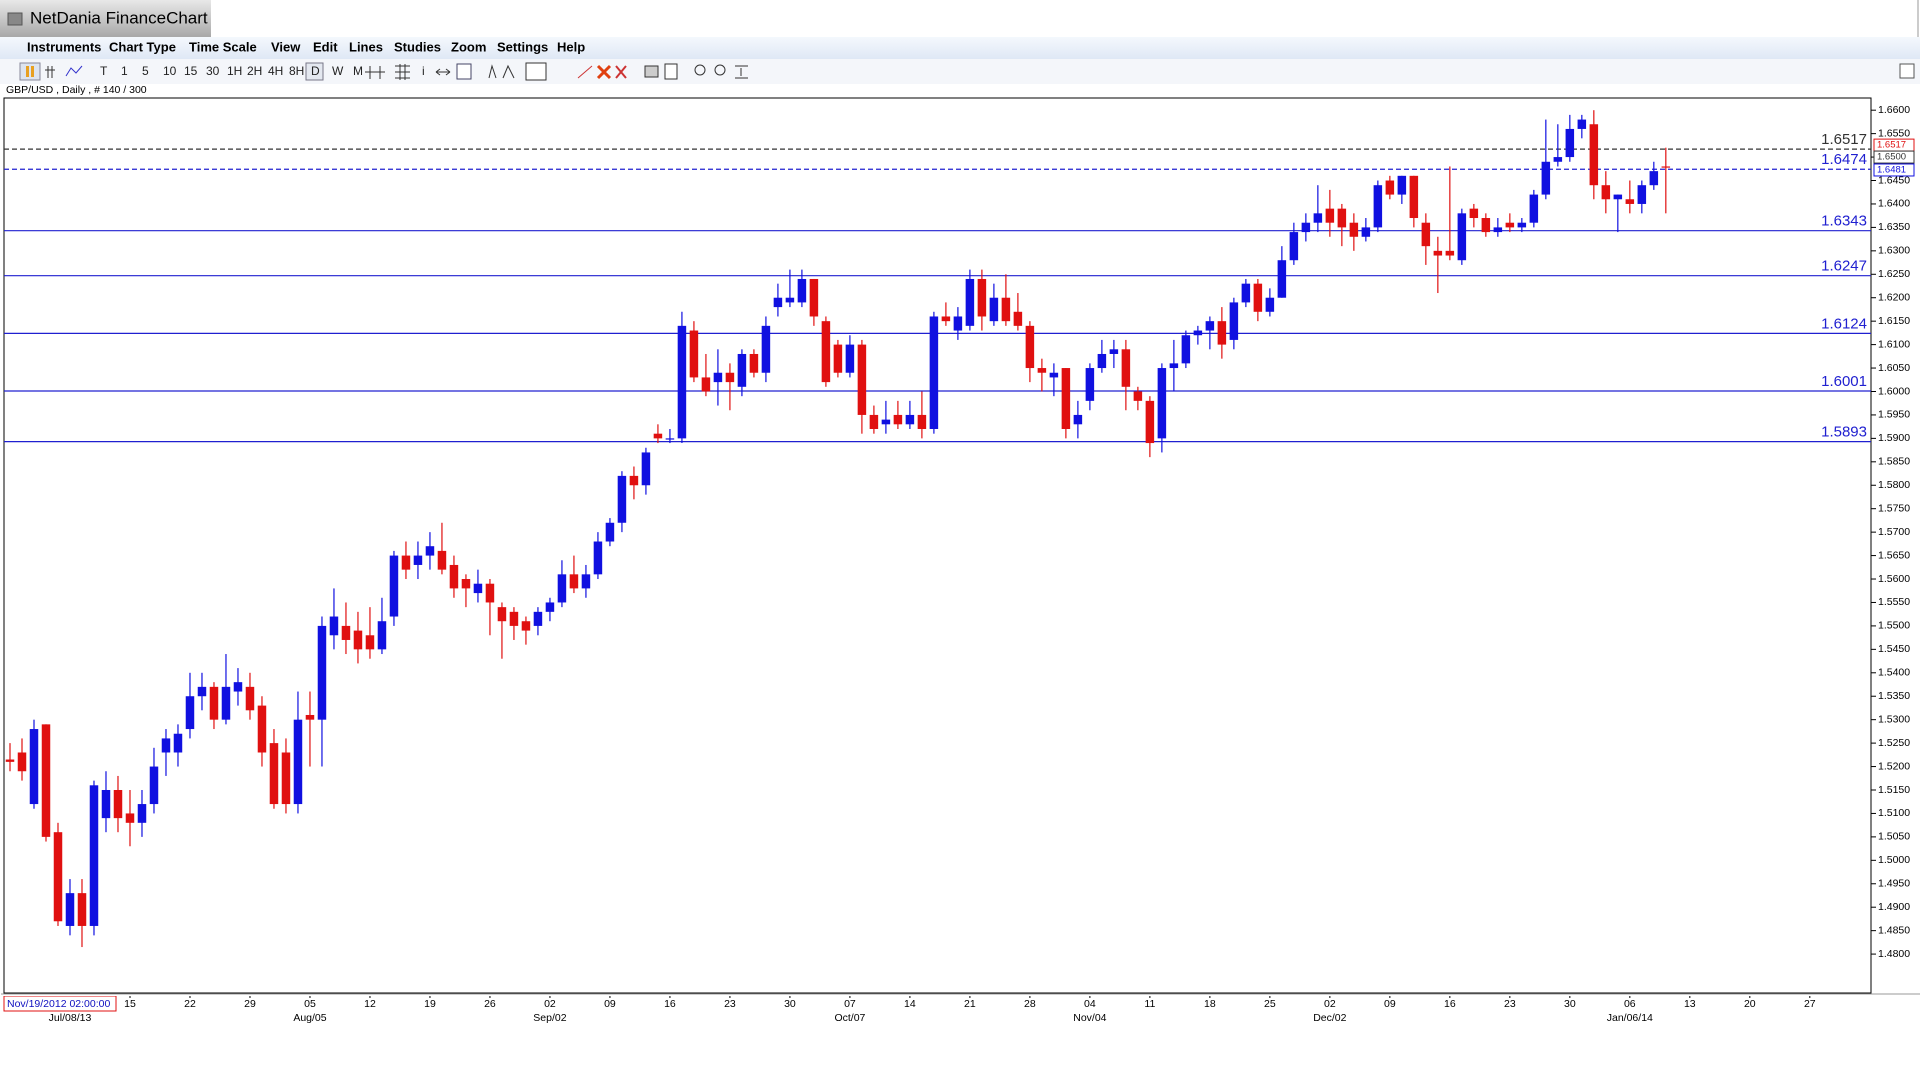 The width and height of the screenshot is (1920, 1080). I want to click on chart-info: GBP/USD , Daily , # 140 / 300, so click(76, 90).